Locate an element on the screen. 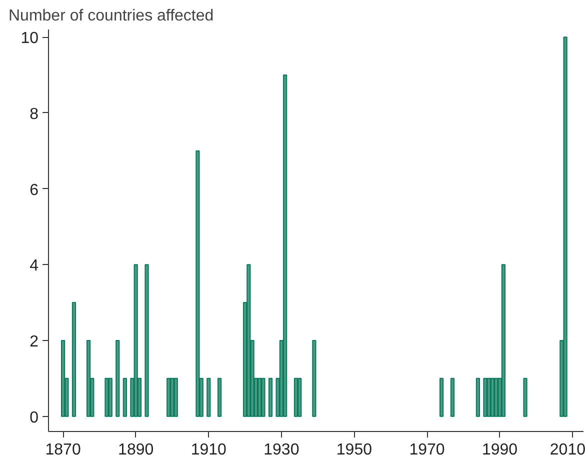 This screenshot has width=585, height=461. y-tick-label: 4 is located at coordinates (34, 266).